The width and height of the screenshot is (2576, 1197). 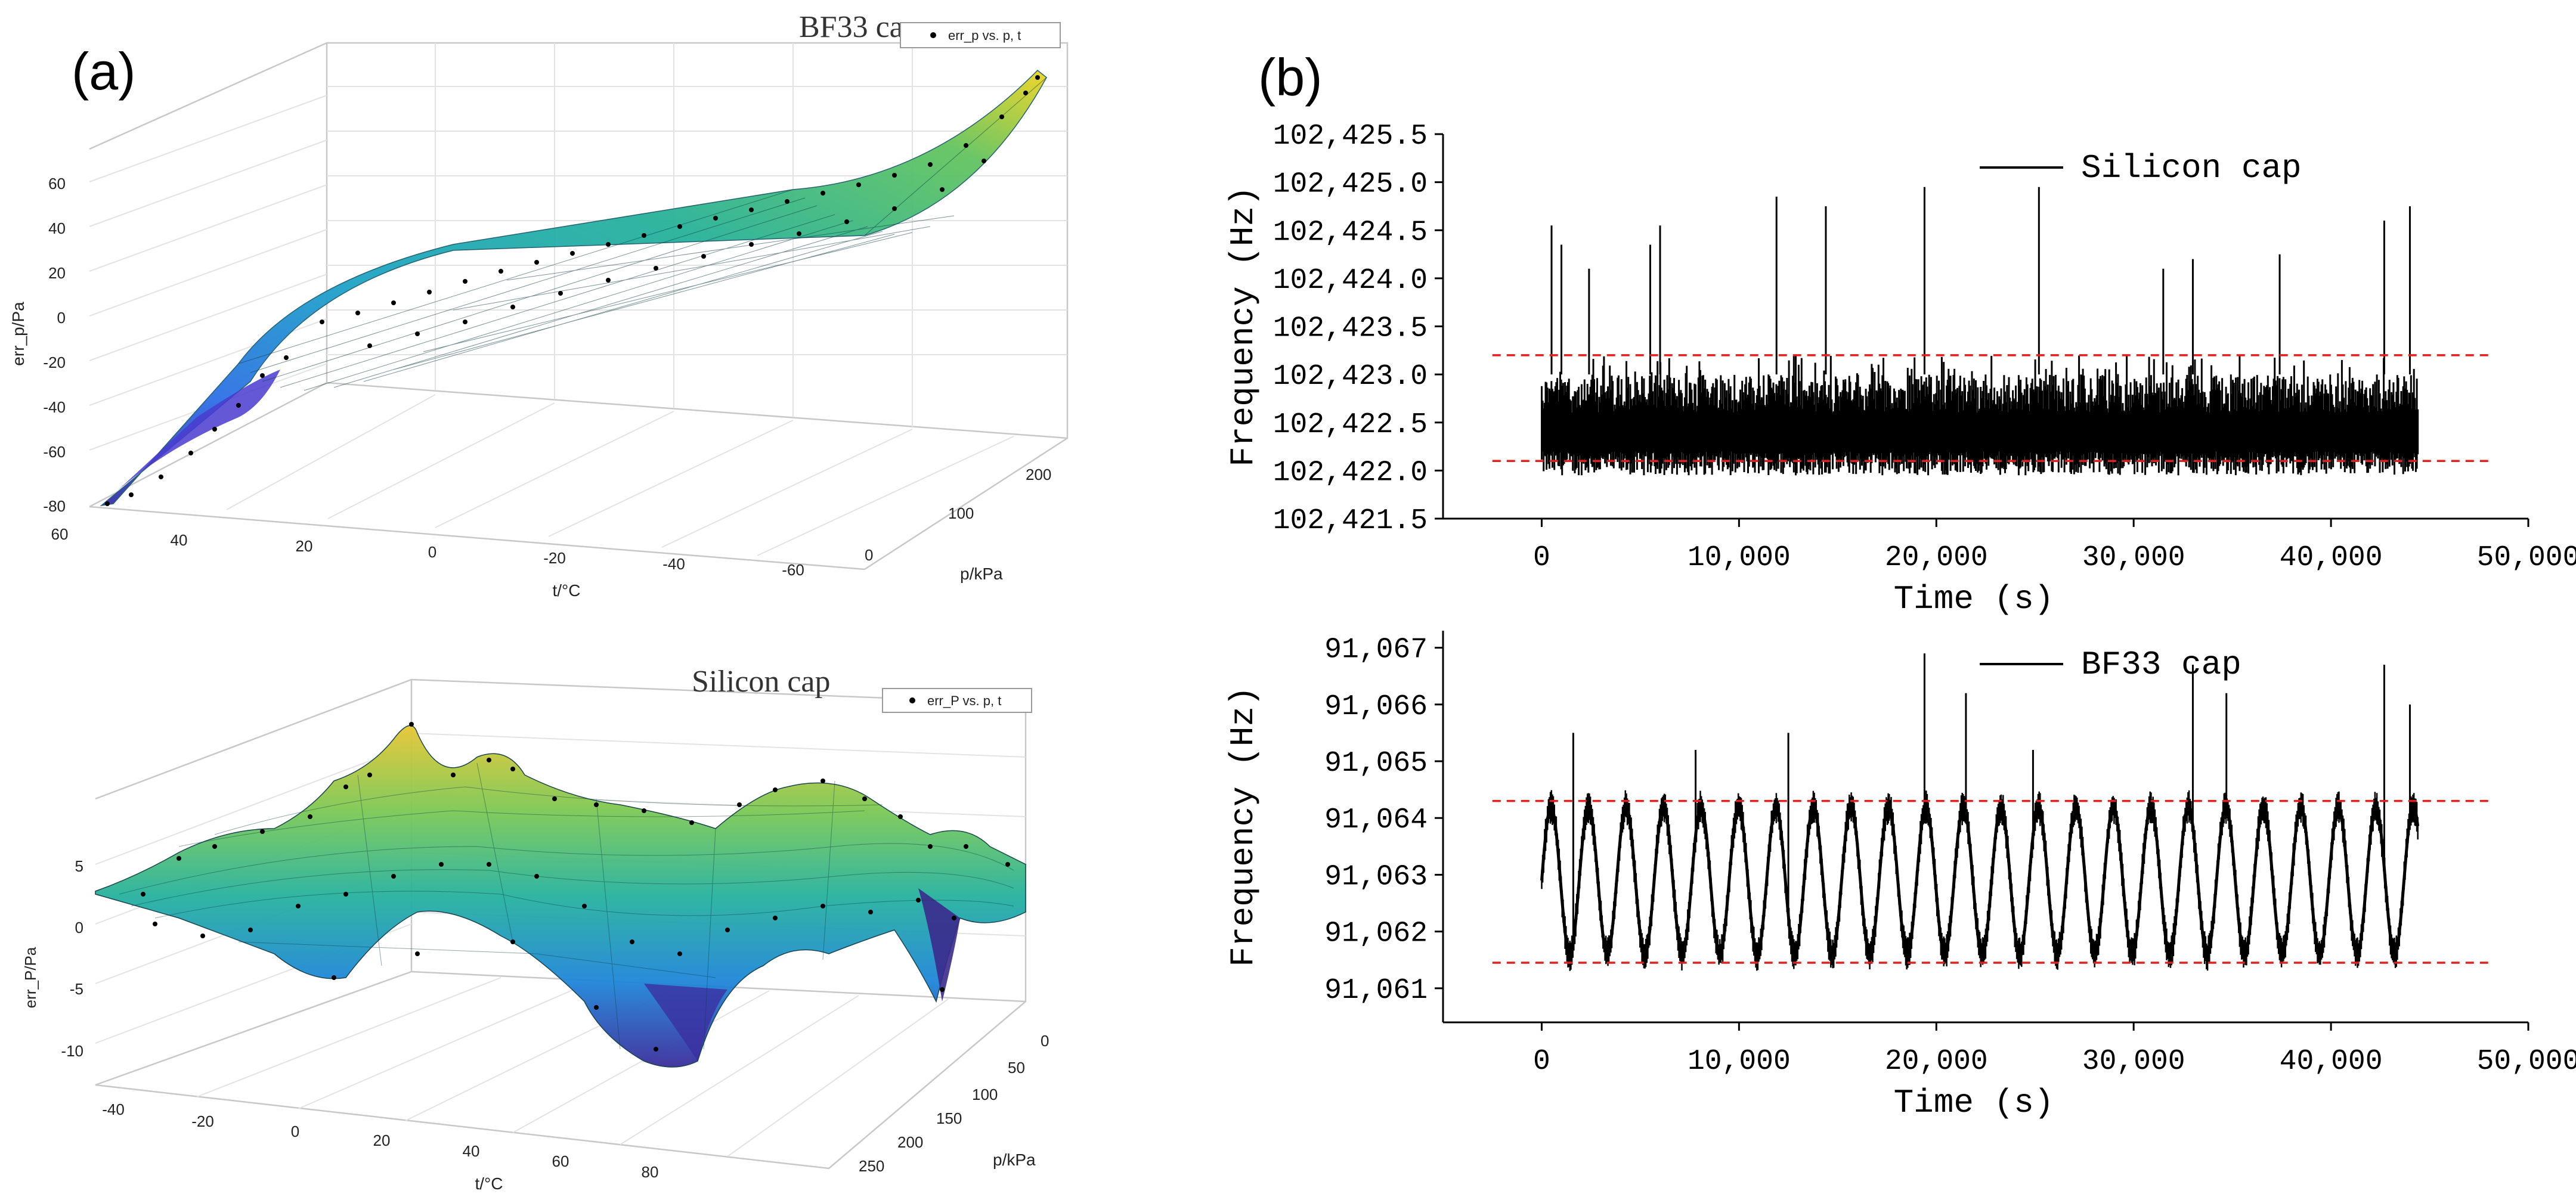 I want to click on bf33-y-tick-labels: 0 100 200, so click(x=958, y=515).